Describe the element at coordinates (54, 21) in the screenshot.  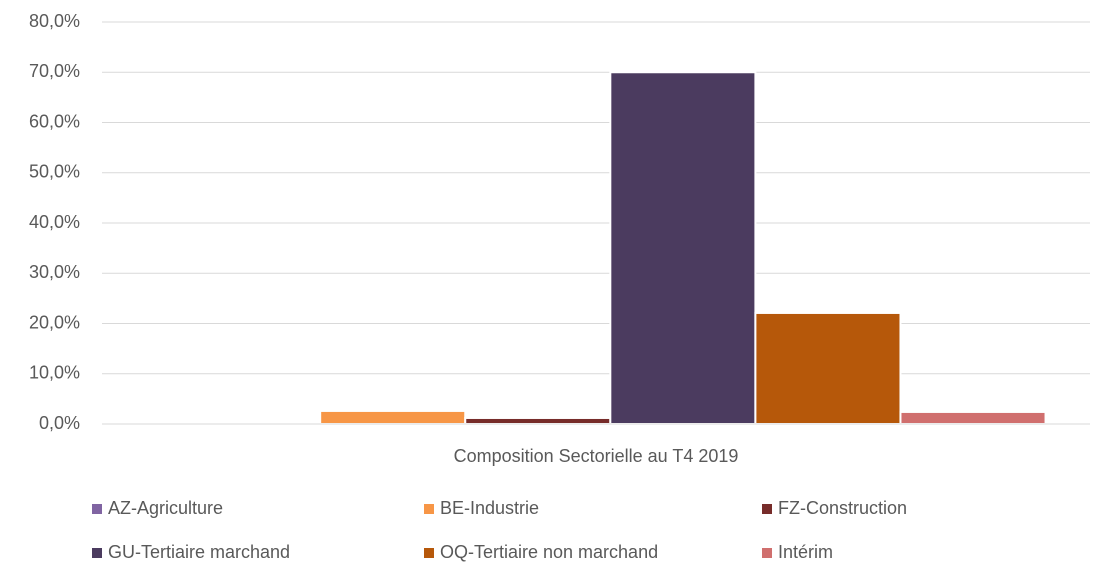
I see `y-tick-label: 80,0%` at that location.